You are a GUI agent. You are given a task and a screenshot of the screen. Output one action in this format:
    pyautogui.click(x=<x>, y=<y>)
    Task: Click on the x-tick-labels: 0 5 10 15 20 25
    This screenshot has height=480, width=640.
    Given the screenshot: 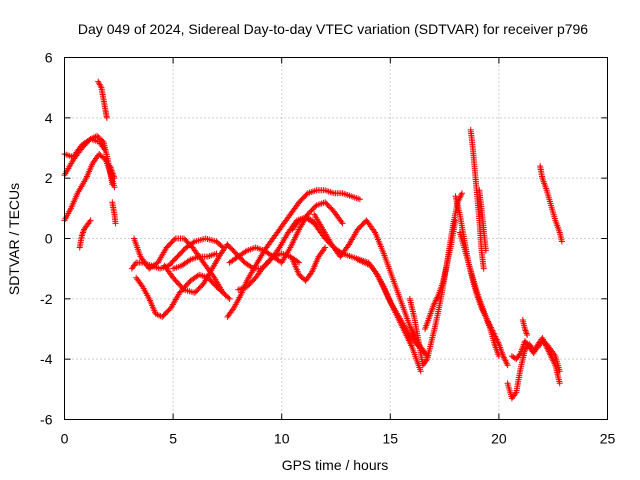 What is the action you would take?
    pyautogui.click(x=338, y=439)
    